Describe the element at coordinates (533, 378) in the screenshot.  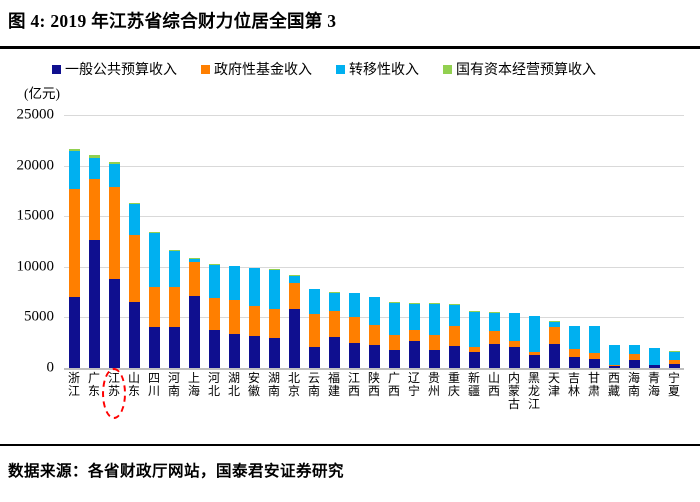
I see `x-axis-label-char: 黑` at that location.